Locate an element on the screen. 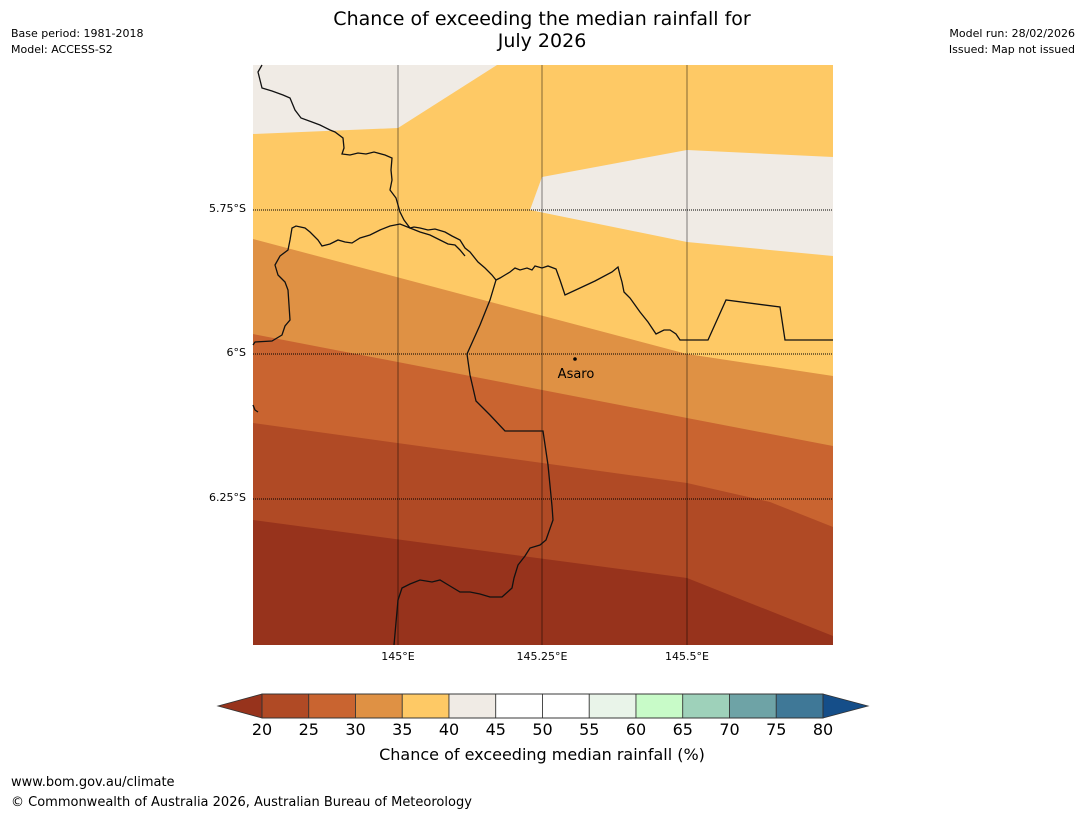  band-40-45-northeast is located at coordinates (681, 203).